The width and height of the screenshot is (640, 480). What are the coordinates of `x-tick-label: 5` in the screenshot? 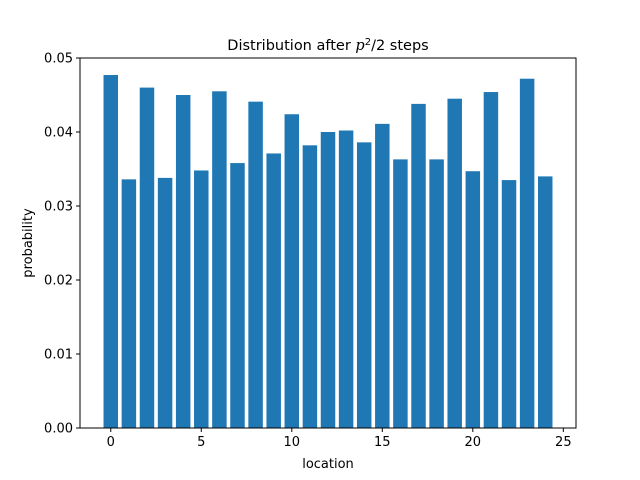 It's located at (201, 442).